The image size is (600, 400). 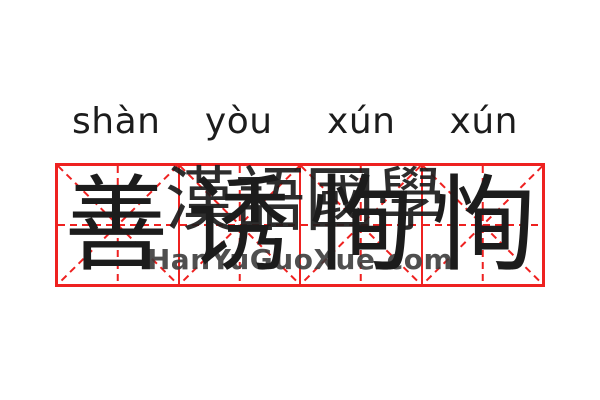 What do you see at coordinates (300, 259) in the screenshot?
I see `watermark-site-url: HanYuGuoXue.com` at bounding box center [300, 259].